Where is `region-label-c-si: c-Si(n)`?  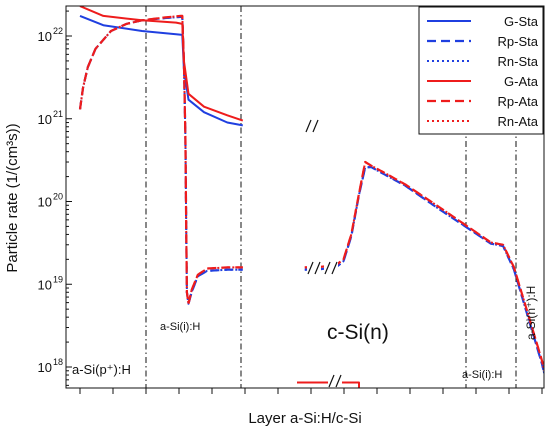
region-label-c-si: c-Si(n) is located at coordinates (358, 332).